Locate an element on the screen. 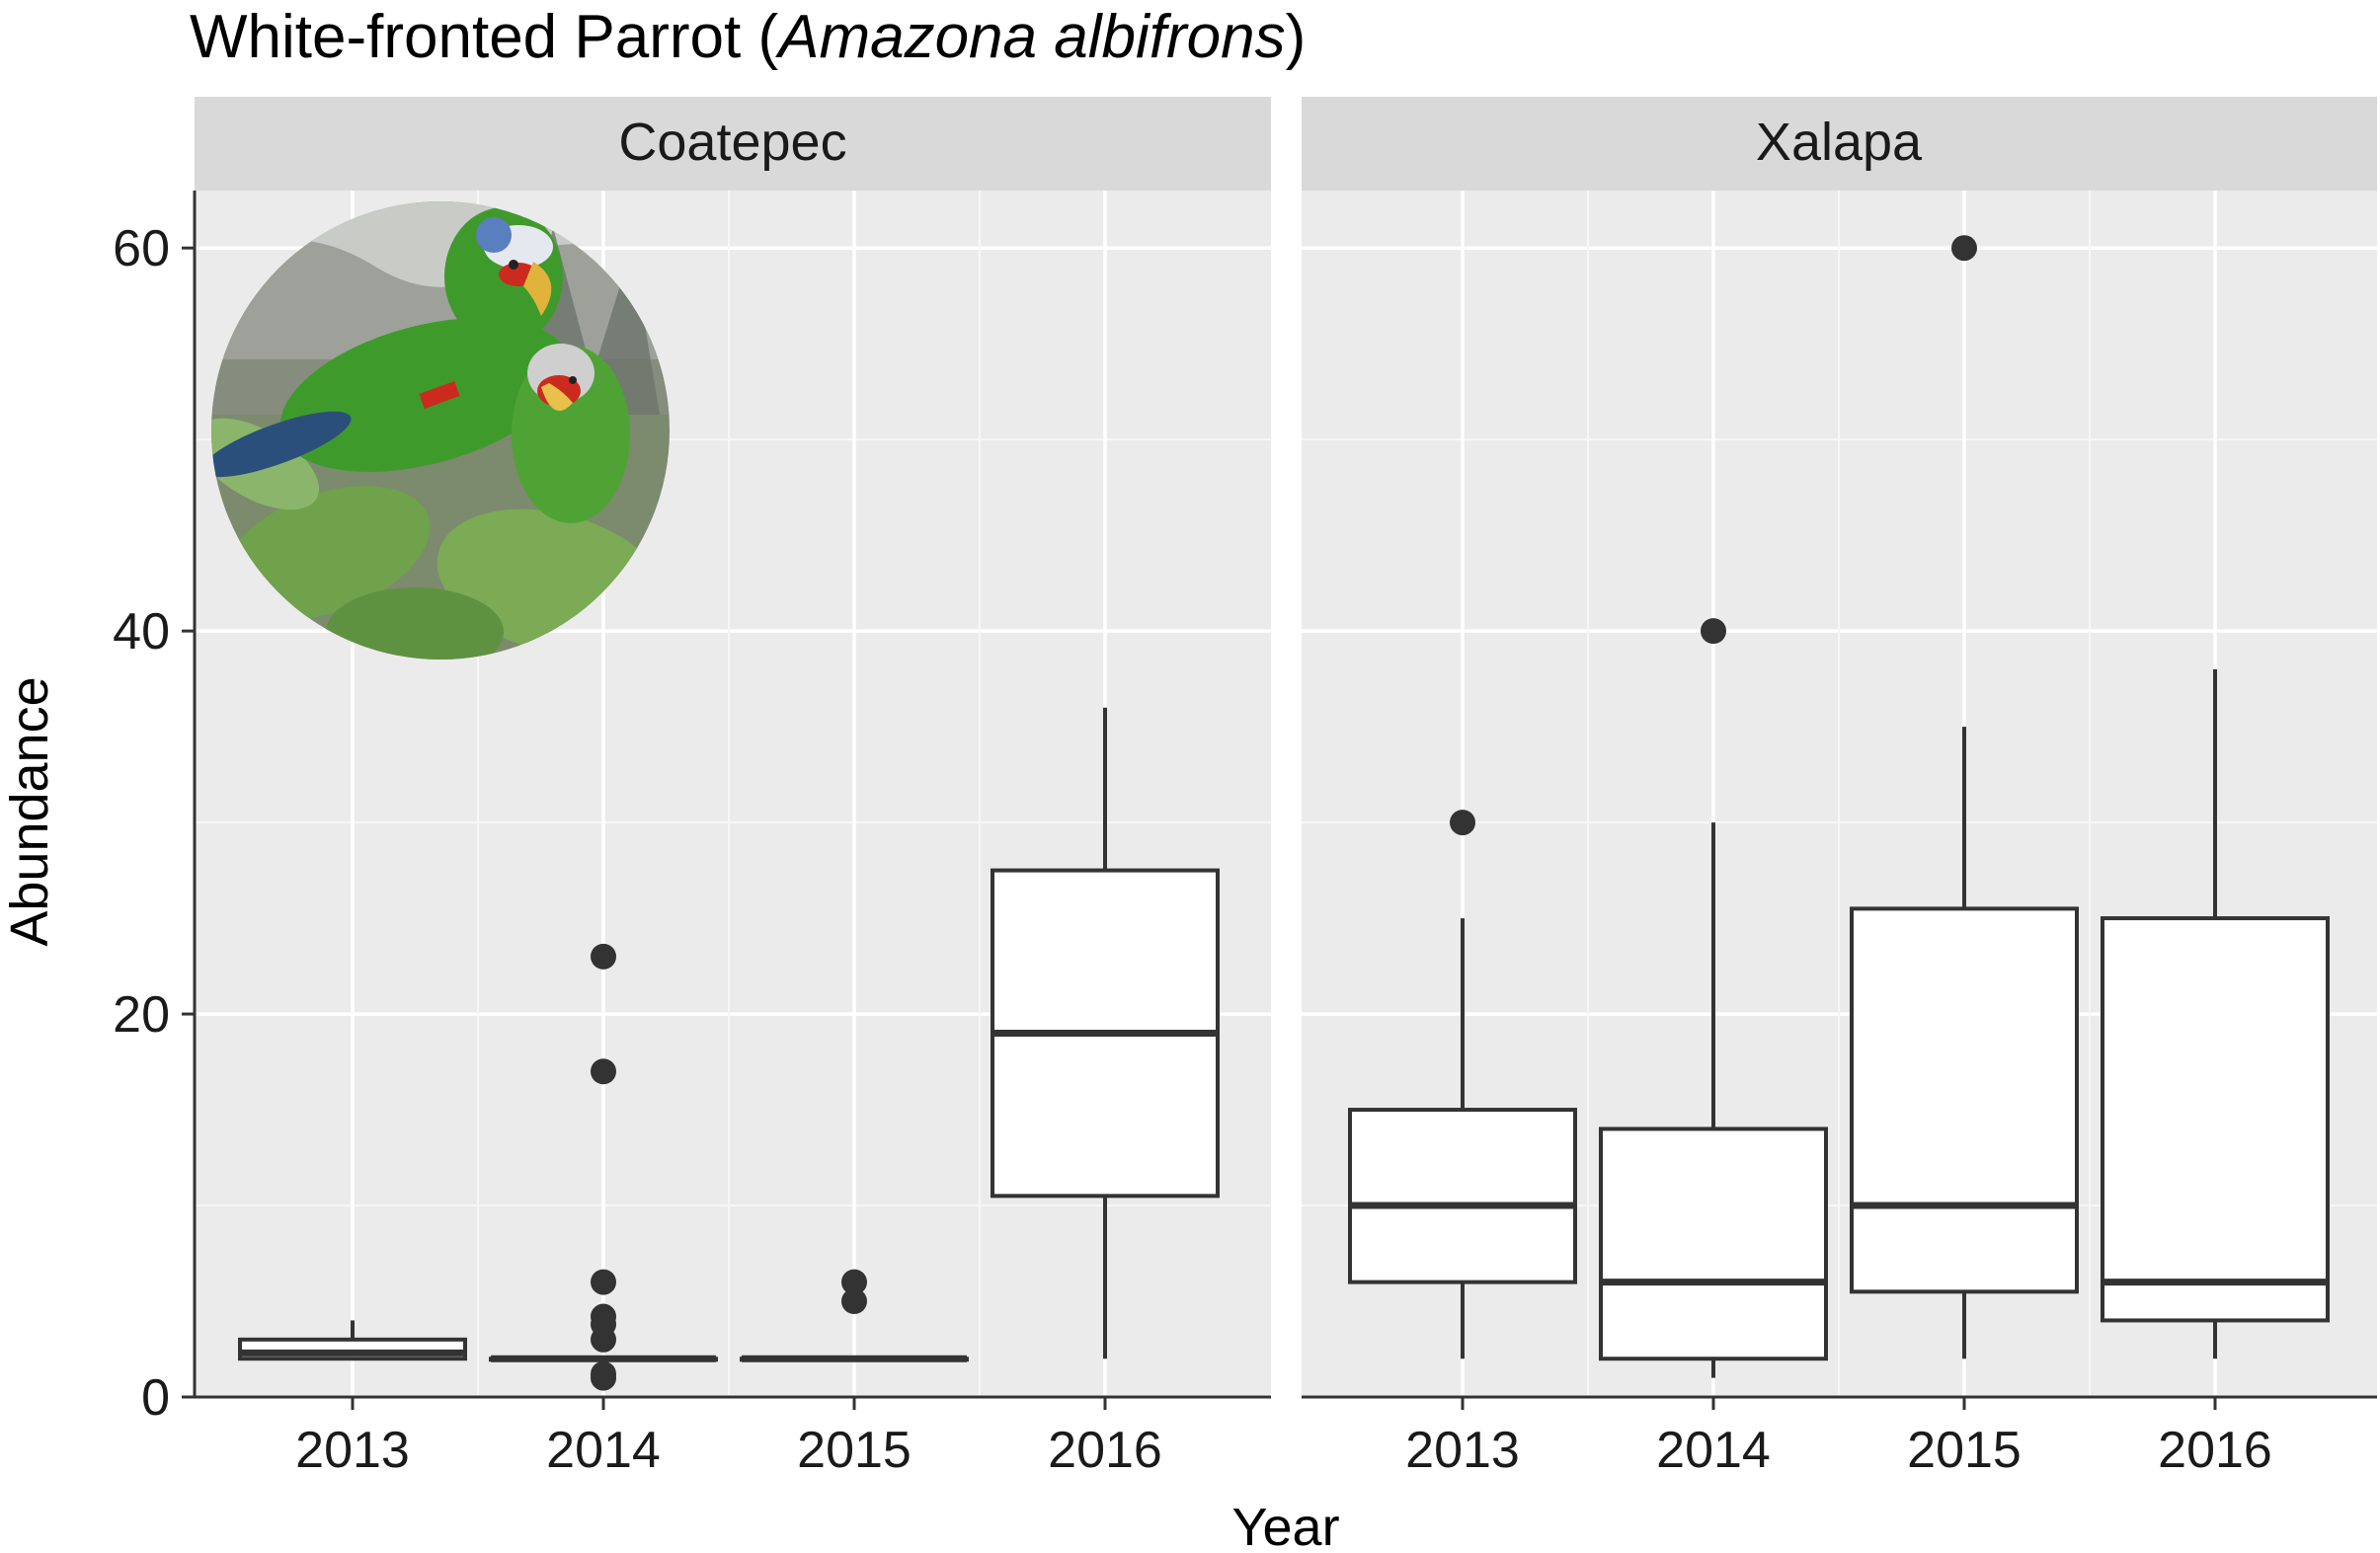 The image size is (2380, 1553). y-axis-title: Abundance is located at coordinates (29, 811).